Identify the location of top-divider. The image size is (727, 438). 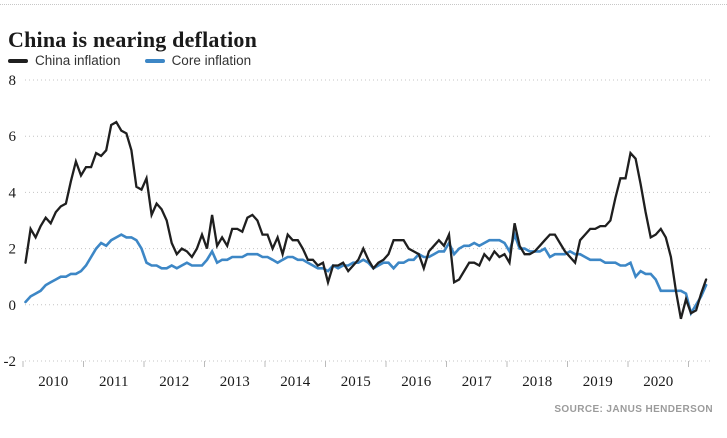
(363, 4).